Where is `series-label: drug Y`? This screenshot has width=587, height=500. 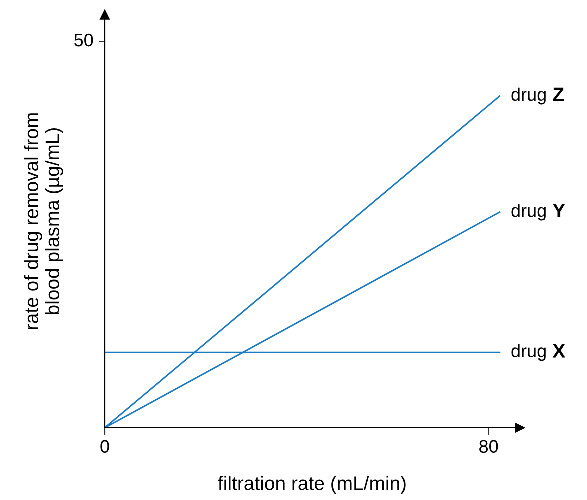
series-label: drug Y is located at coordinates (539, 212).